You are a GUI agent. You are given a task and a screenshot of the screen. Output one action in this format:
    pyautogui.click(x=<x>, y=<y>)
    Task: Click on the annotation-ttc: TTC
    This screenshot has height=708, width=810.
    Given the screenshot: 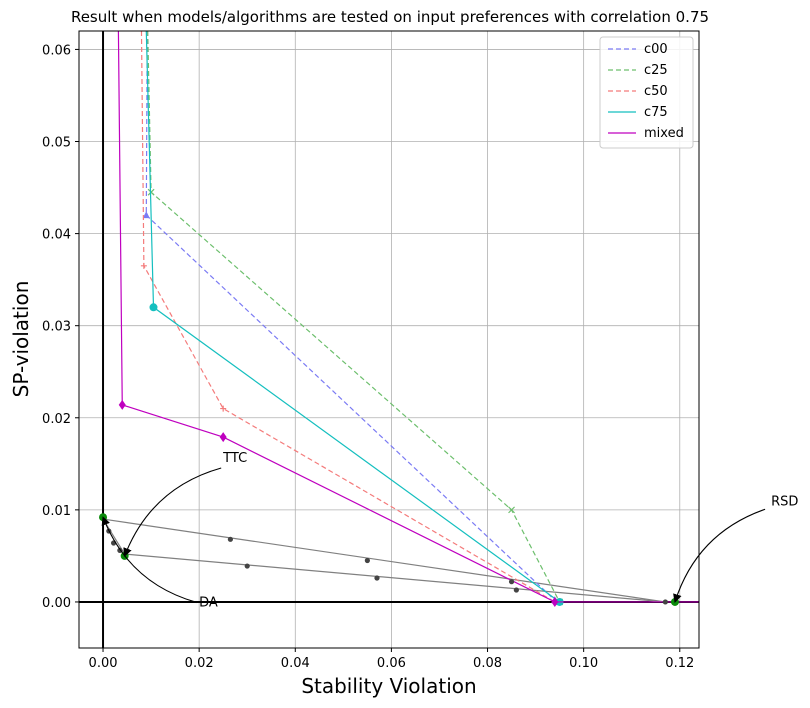 What is the action you would take?
    pyautogui.click(x=234, y=458)
    